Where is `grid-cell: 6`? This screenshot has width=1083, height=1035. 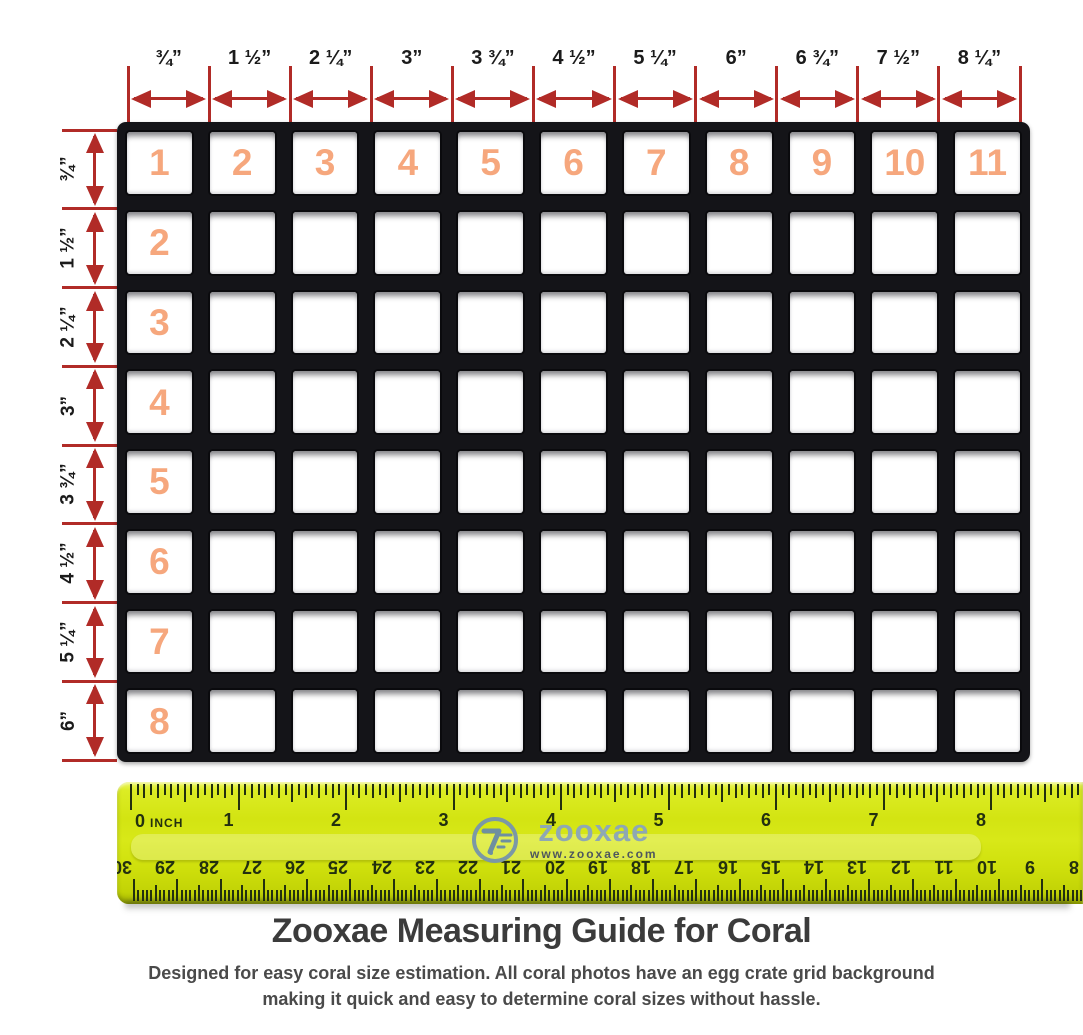 grid-cell: 6 is located at coordinates (159, 561).